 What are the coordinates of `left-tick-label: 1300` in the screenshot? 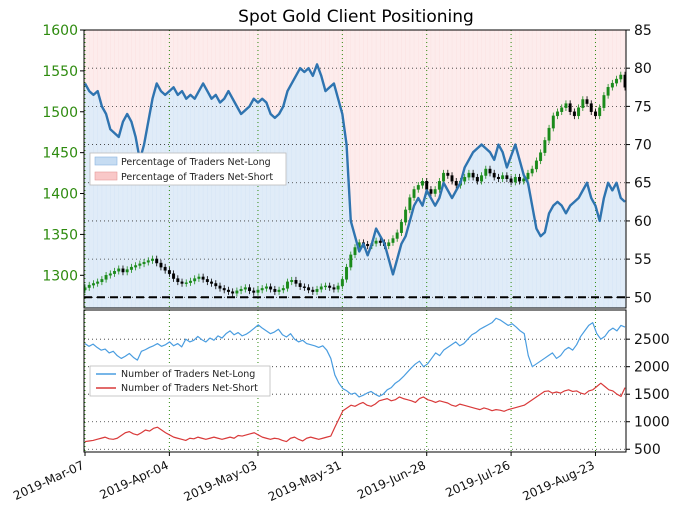 It's located at (60, 276).